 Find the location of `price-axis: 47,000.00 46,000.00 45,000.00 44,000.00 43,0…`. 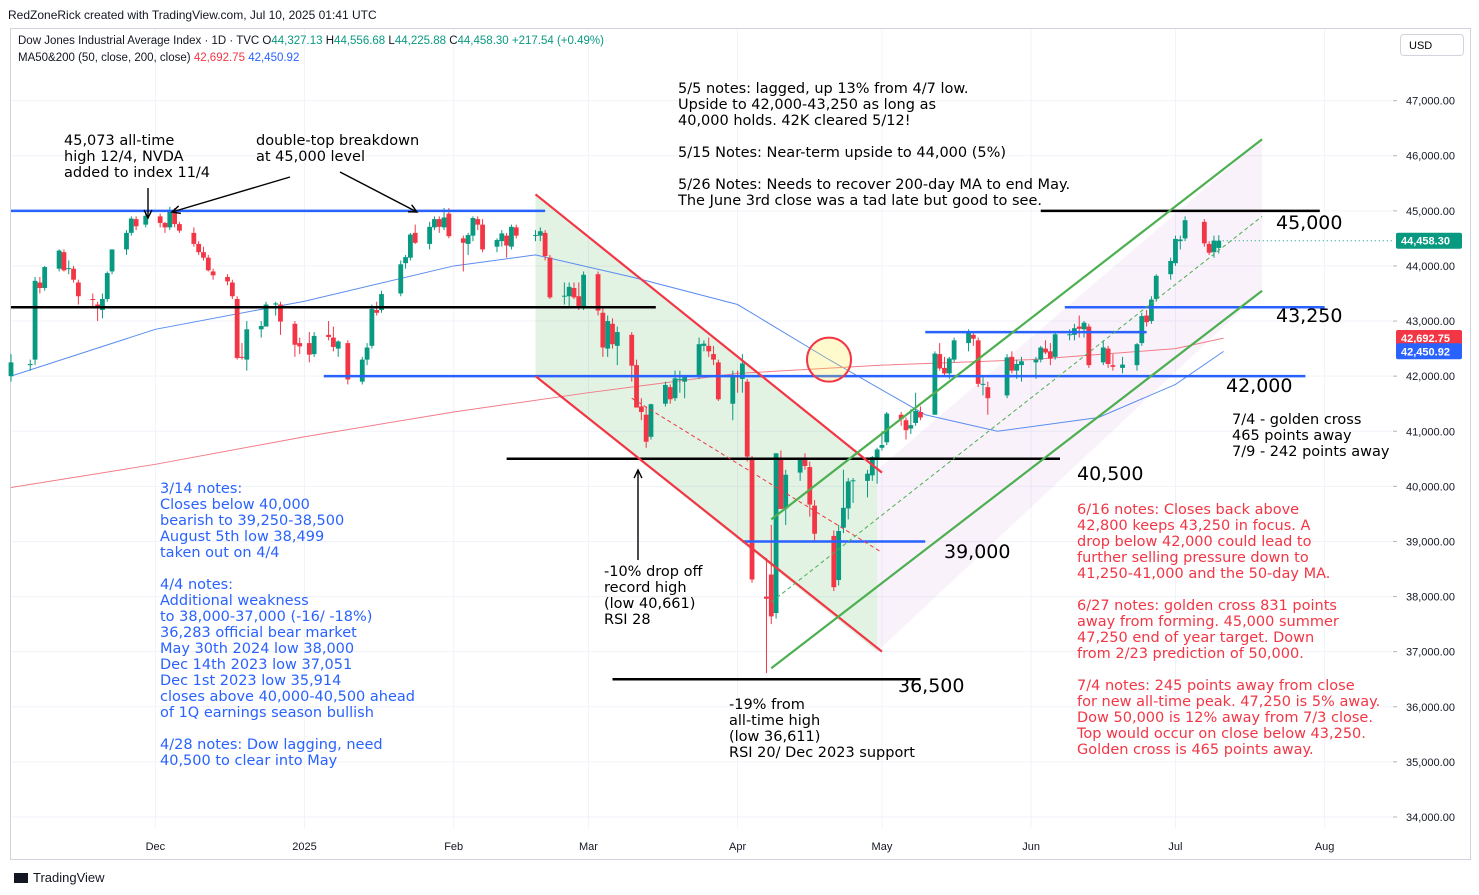

price-axis: 47,000.00 46,000.00 45,000.00 44,000.00 43,0… is located at coordinates (1424, 460).